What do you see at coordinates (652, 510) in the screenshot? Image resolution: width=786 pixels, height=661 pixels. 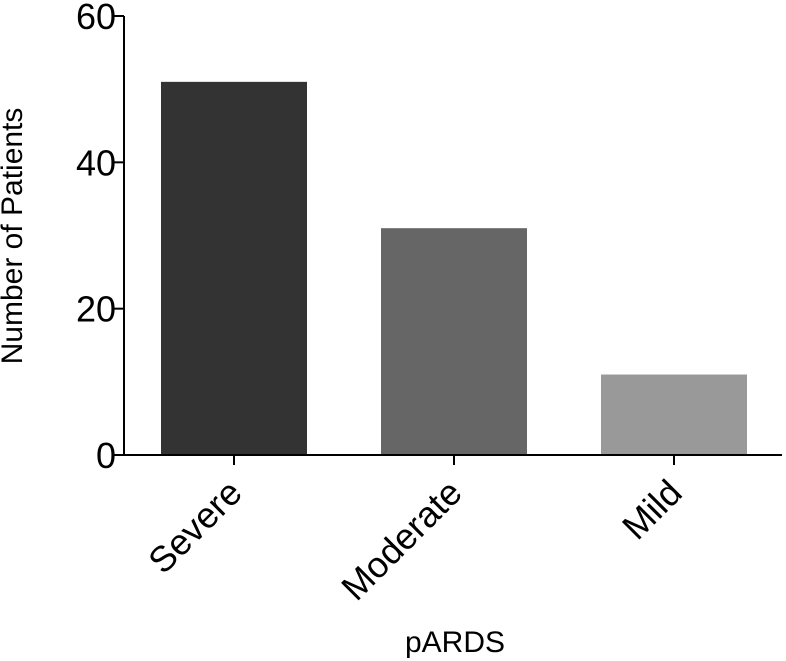 I see `x-tick-label: Mild` at bounding box center [652, 510].